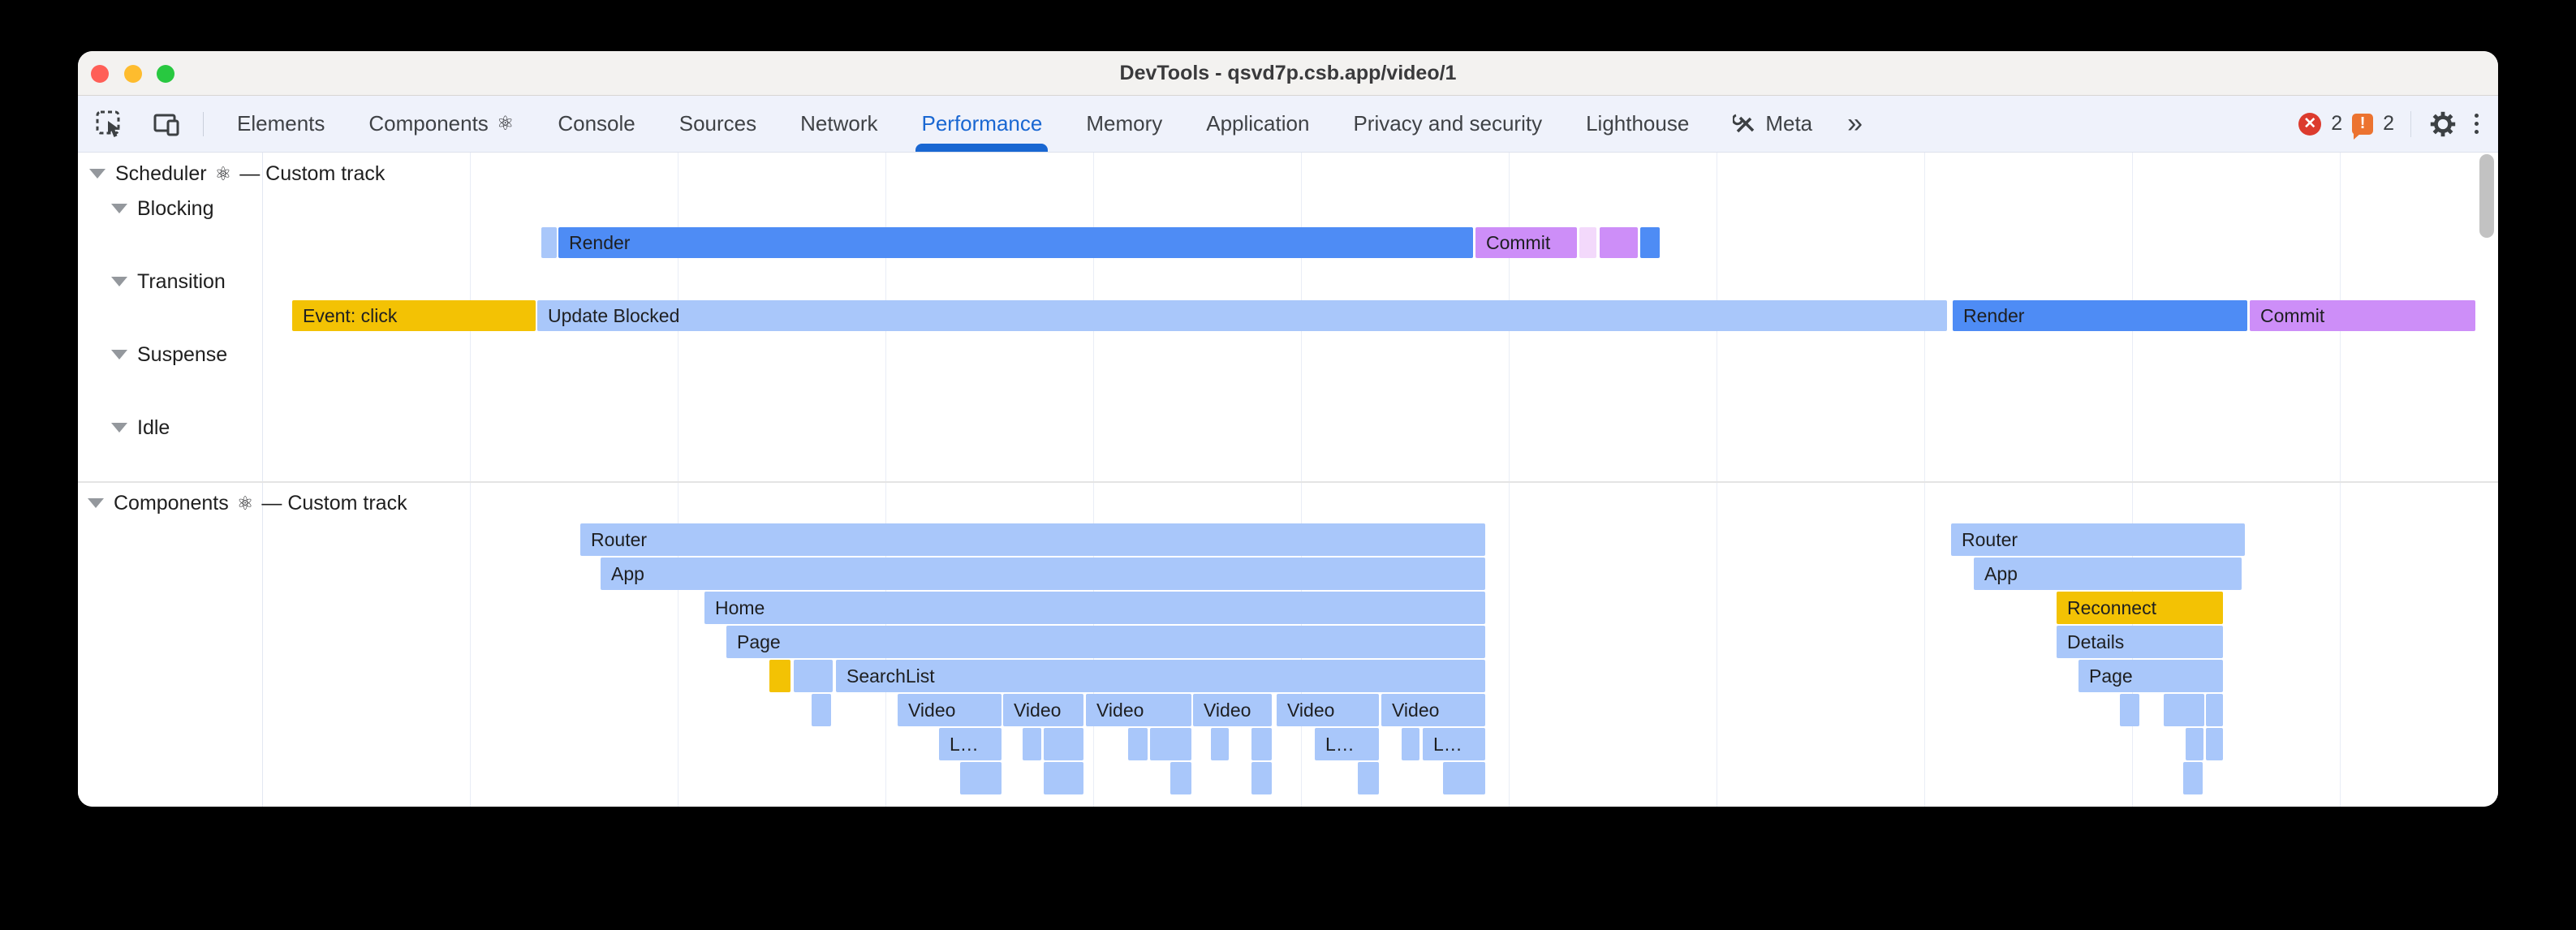  Describe the element at coordinates (1772, 124) in the screenshot. I see `tab-meta: Meta` at that location.